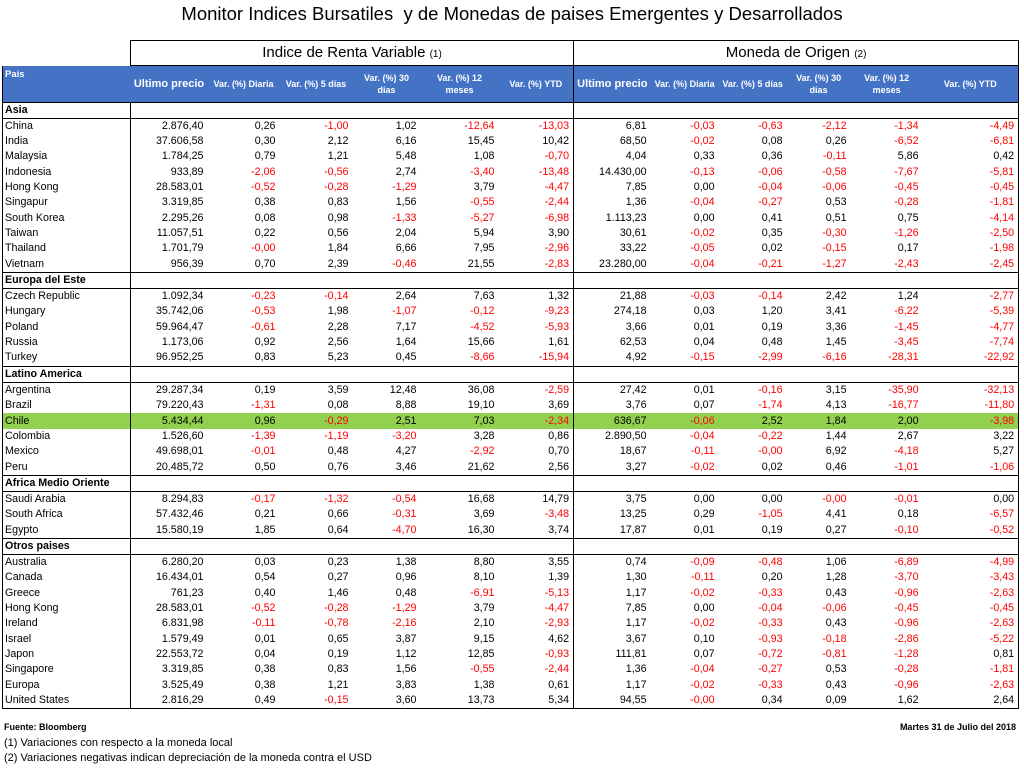  I want to click on cell-currency-var-30-dias: 1,28, so click(836, 577).